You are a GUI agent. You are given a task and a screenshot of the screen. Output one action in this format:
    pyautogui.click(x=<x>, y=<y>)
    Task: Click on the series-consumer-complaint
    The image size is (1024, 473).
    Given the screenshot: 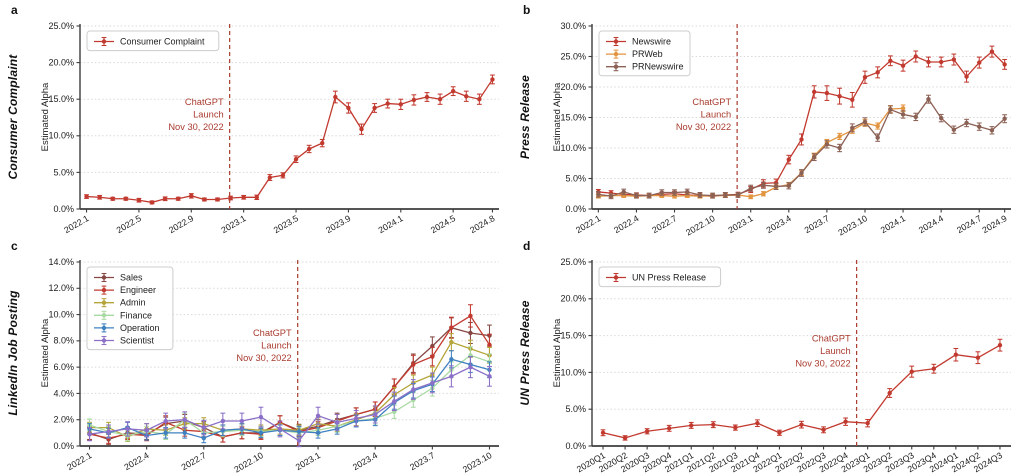 What is the action you would take?
    pyautogui.click(x=289, y=139)
    